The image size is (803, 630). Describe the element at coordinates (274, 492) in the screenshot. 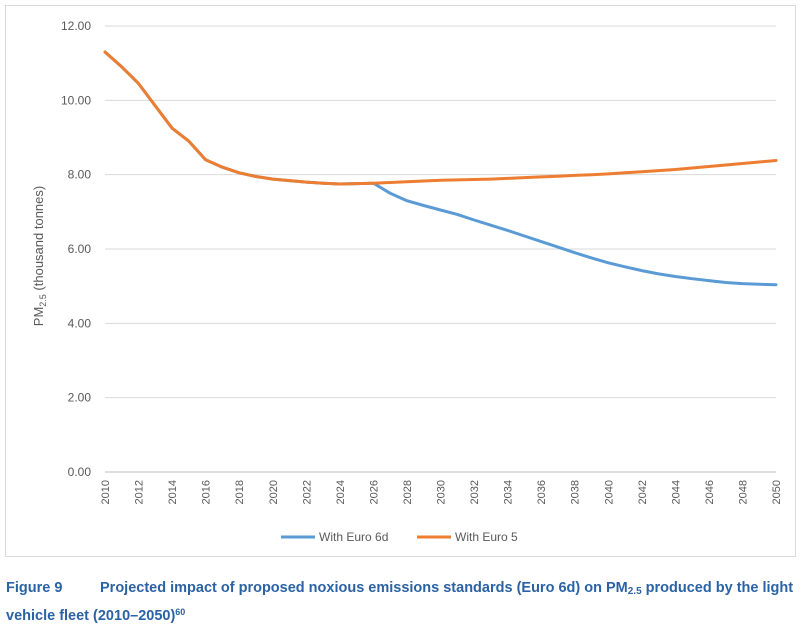

I see `x-tick-label: 2020` at that location.